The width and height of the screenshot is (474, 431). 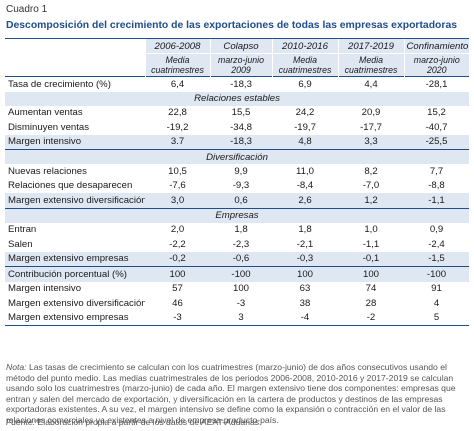 What do you see at coordinates (241, 259) in the screenshot?
I see `cell: -0,6` at bounding box center [241, 259].